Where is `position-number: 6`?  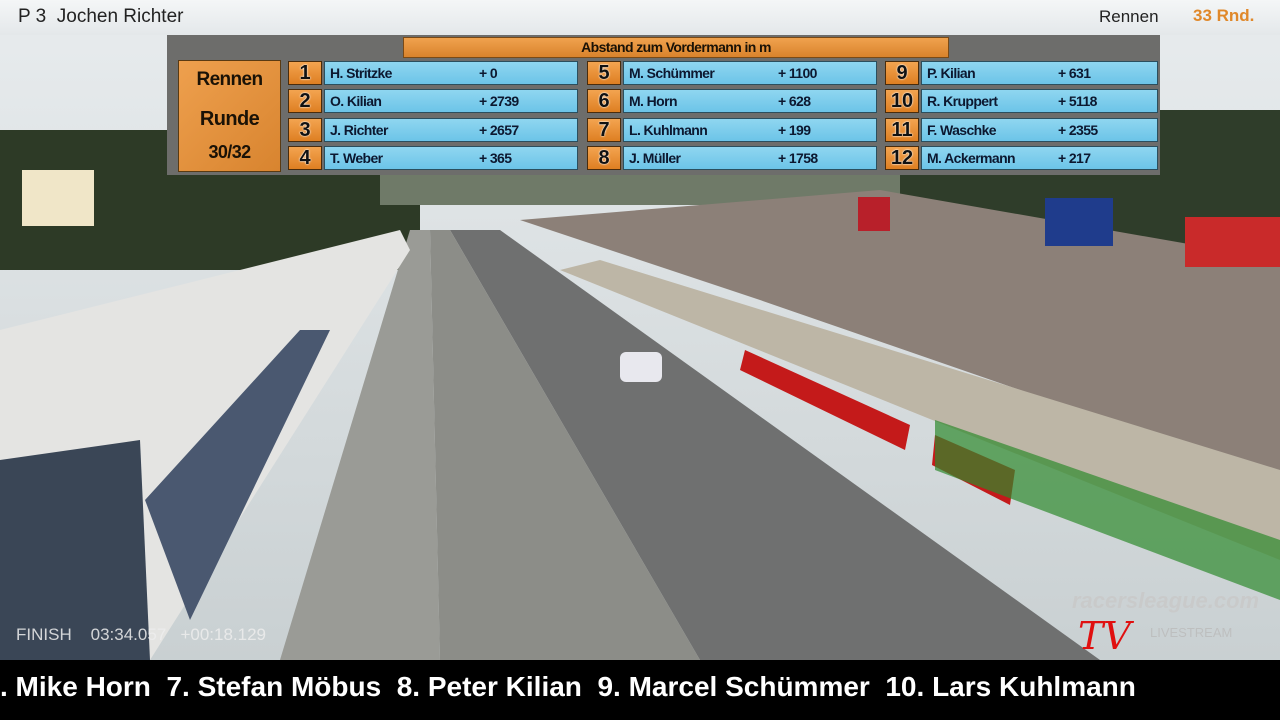 position-number: 6 is located at coordinates (604, 101).